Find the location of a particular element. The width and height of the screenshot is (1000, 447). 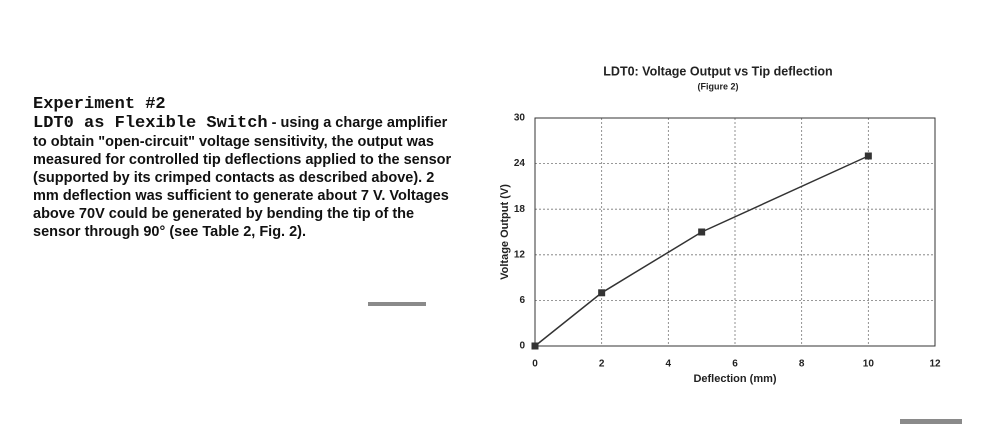

x-tick-label: 12 is located at coordinates (935, 364).